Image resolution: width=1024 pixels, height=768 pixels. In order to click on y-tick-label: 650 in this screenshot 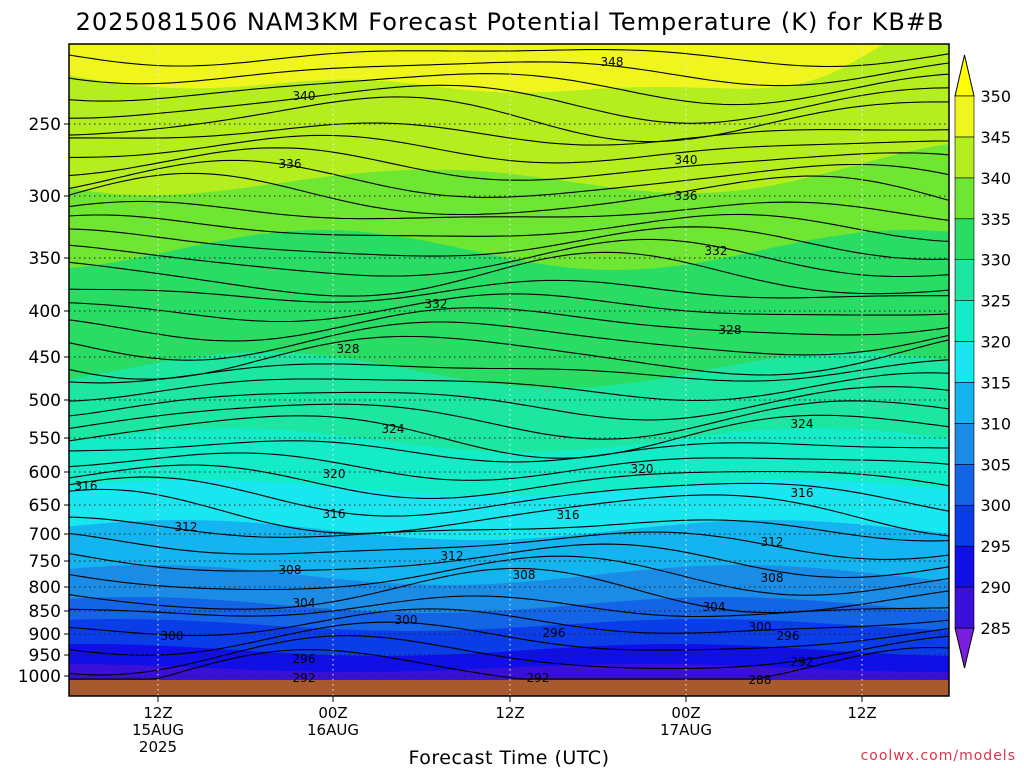, I will do `click(45, 506)`.